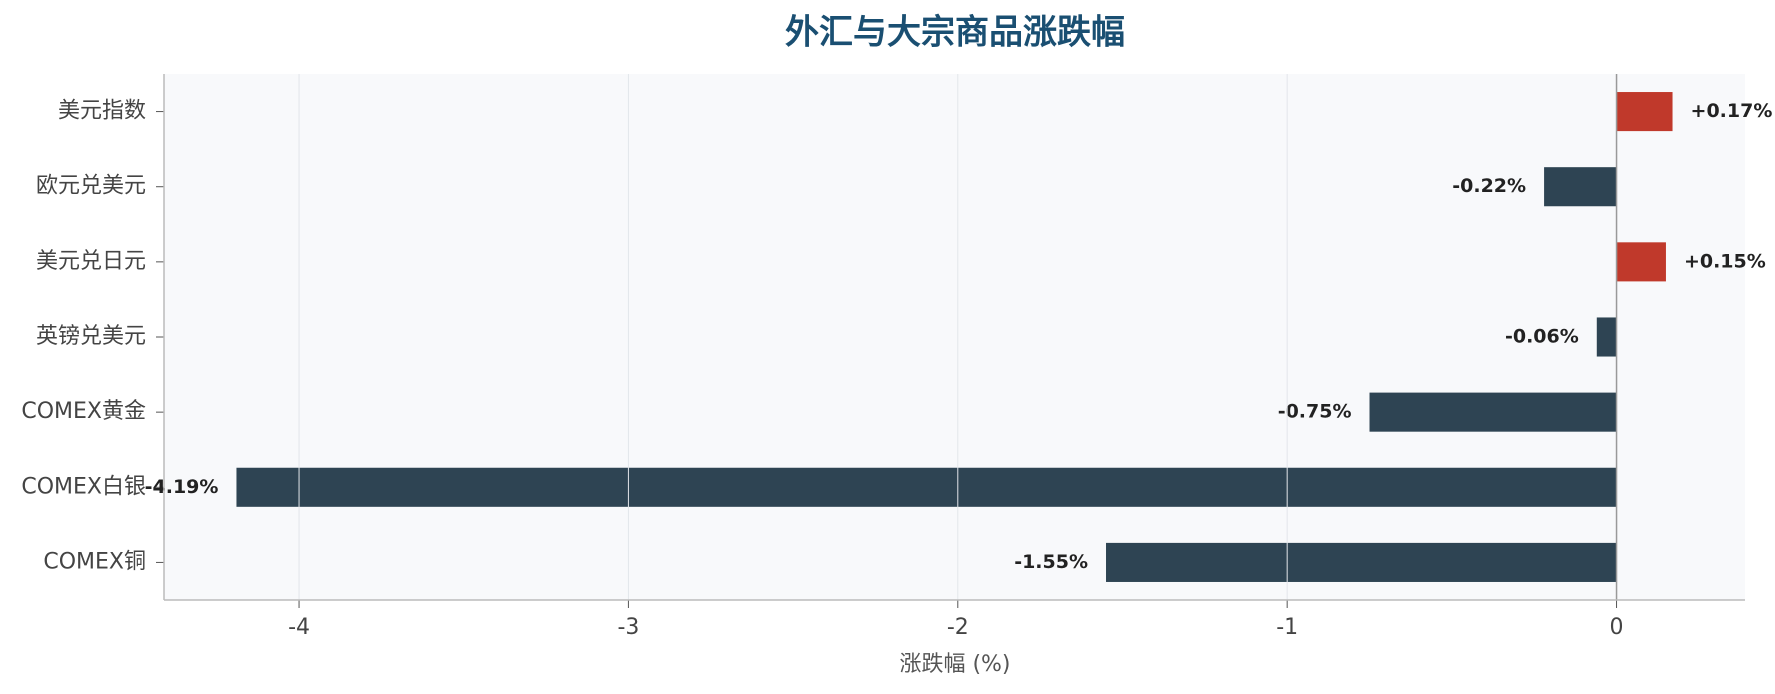  Describe the element at coordinates (83, 411) in the screenshot. I see `y-tick-label: COMEX黄金` at that location.